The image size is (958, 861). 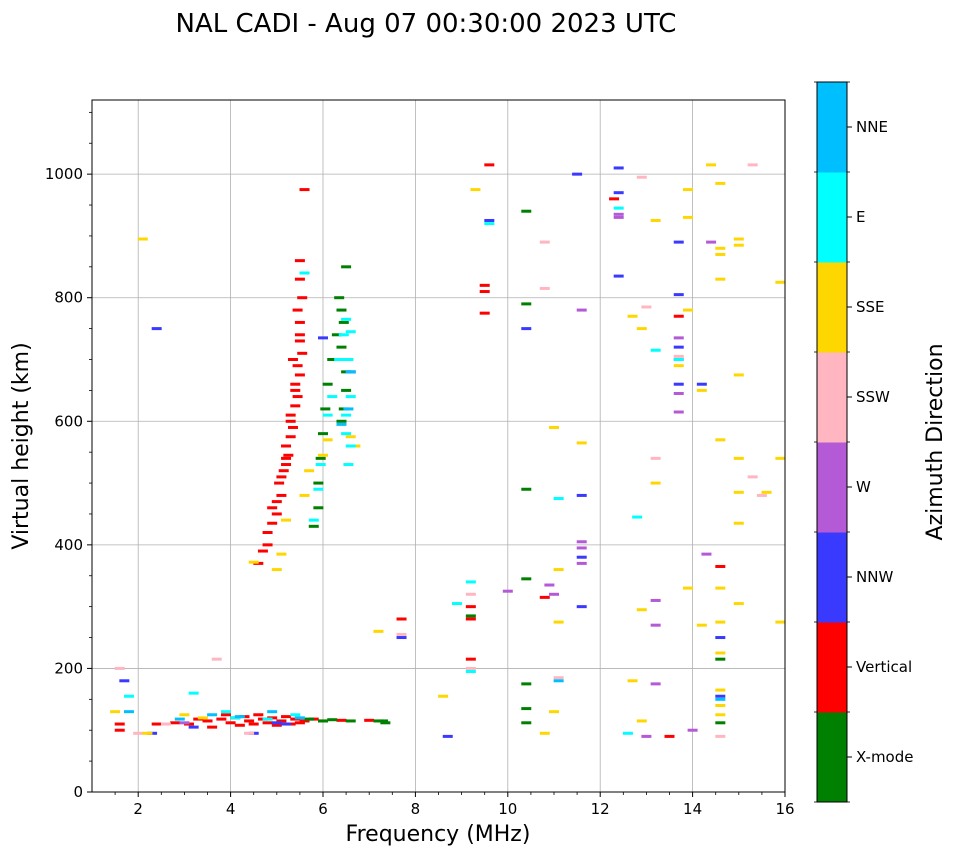 I want to click on colorbar-frame, so click(x=832, y=442).